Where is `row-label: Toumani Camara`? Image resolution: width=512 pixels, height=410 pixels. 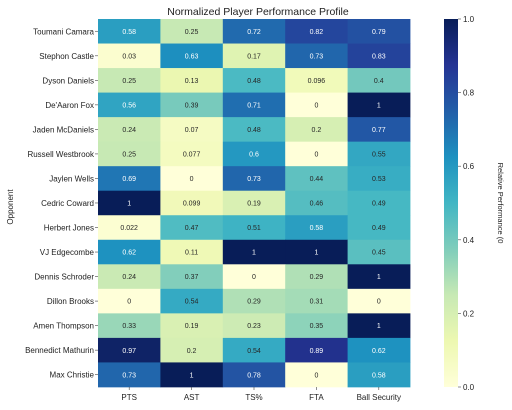
row-label: Toumani Camara is located at coordinates (63, 31).